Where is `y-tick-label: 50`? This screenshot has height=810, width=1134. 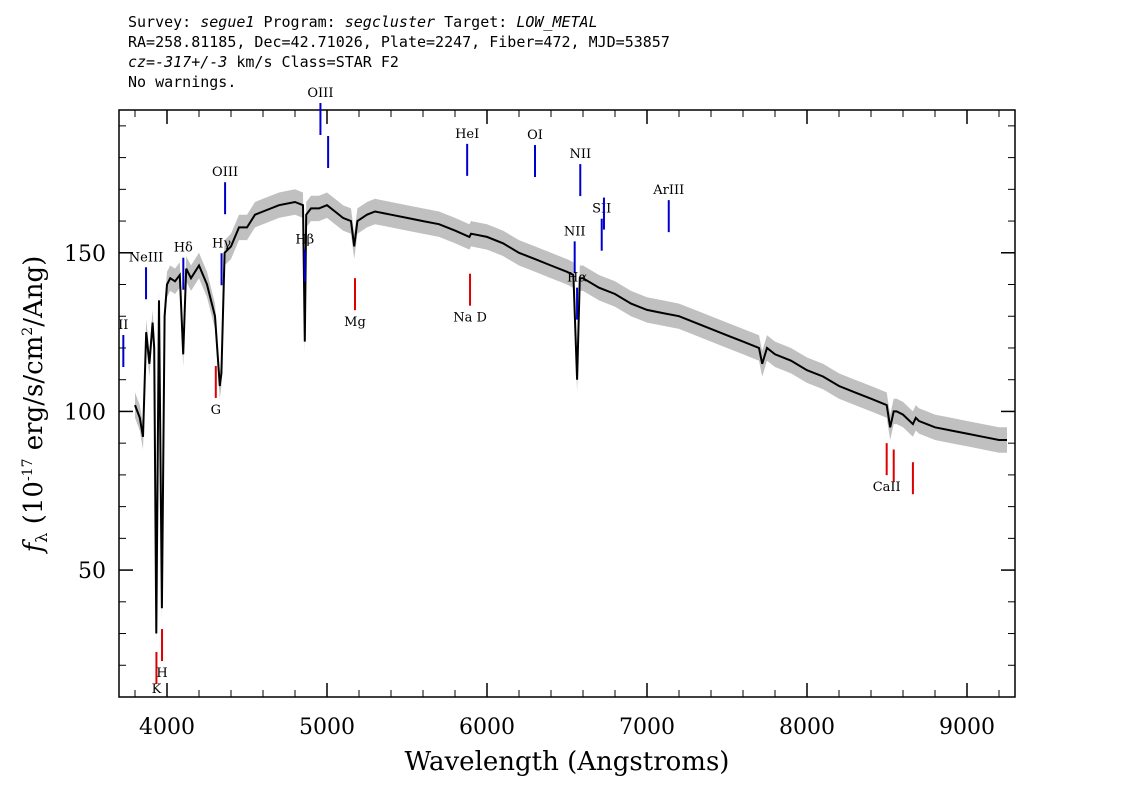
y-tick-label: 50 is located at coordinates (92, 571).